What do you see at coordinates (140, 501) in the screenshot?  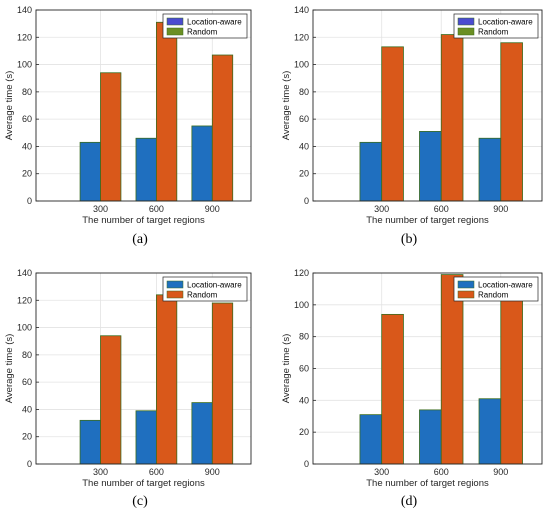 I see `panel-label: (c)` at bounding box center [140, 501].